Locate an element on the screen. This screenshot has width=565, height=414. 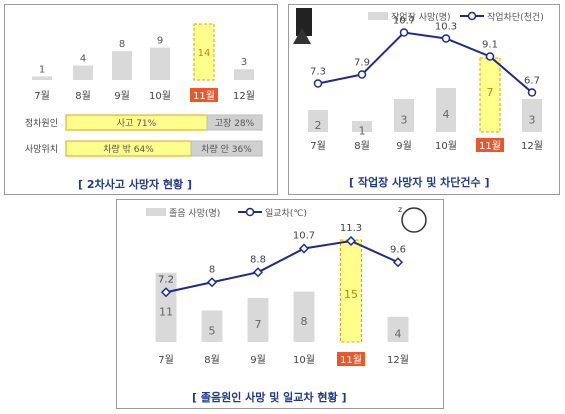
line-value-label: 7.3 is located at coordinates (318, 72).